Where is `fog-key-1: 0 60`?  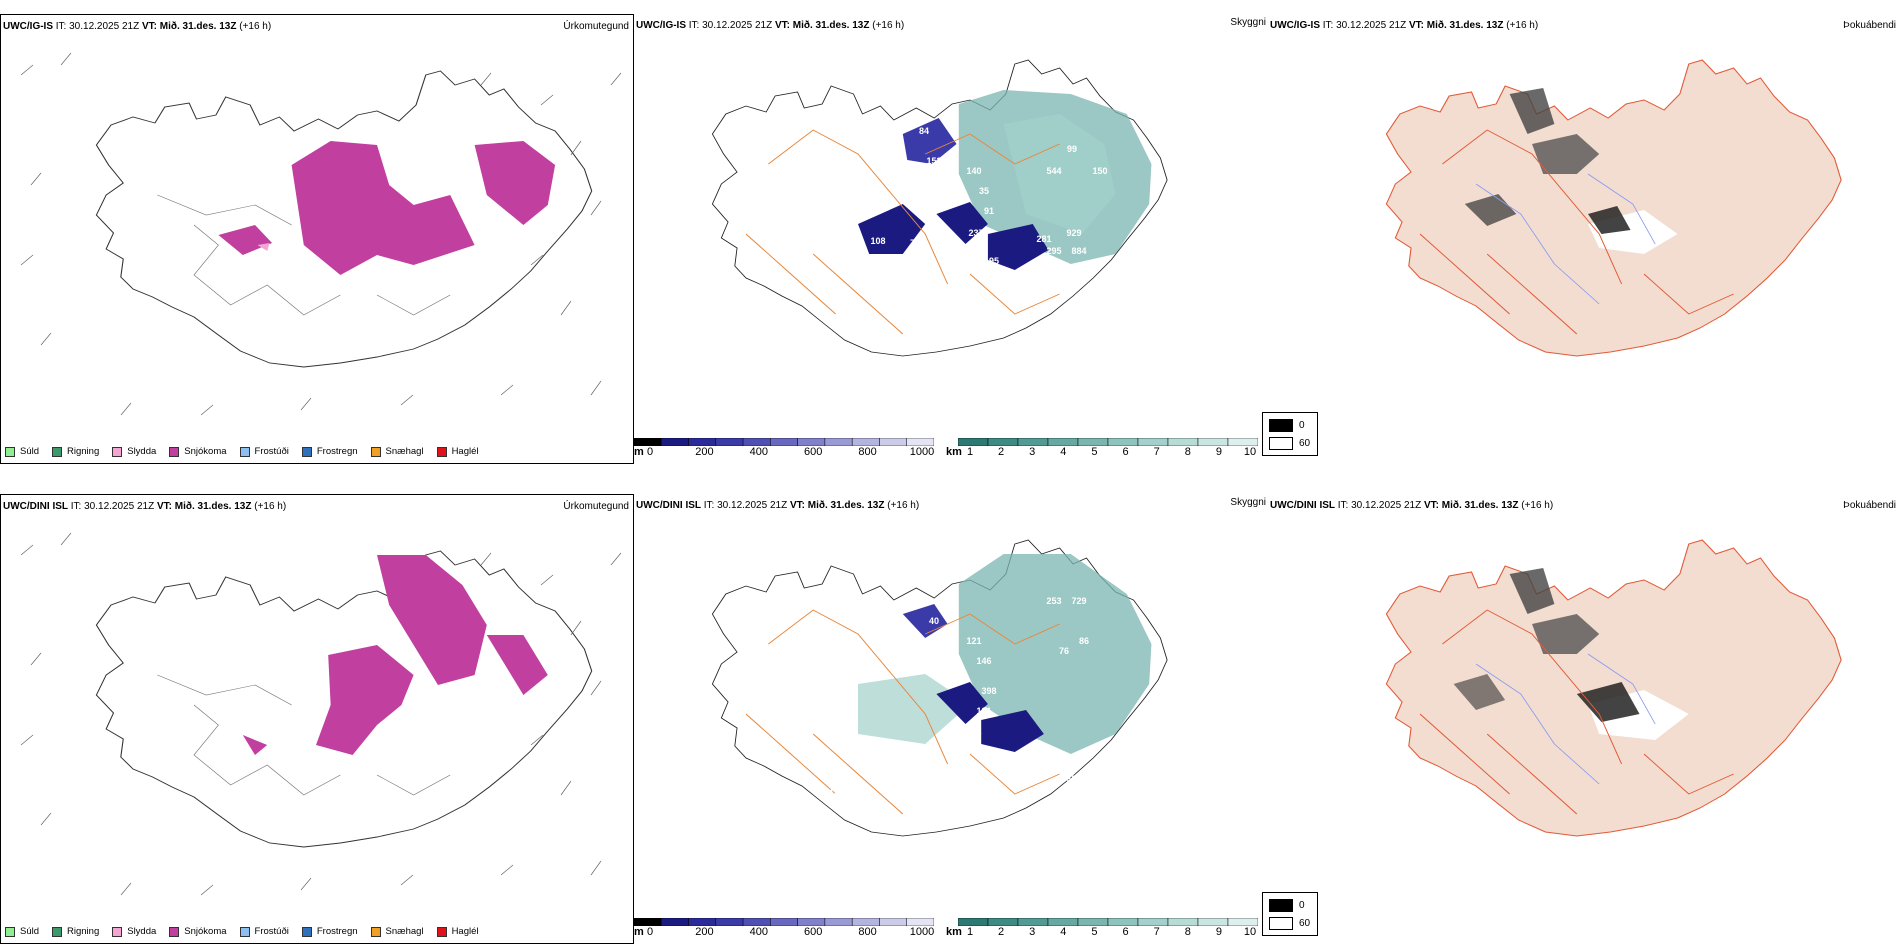
fog-key-1: 0 60 is located at coordinates (1290, 434).